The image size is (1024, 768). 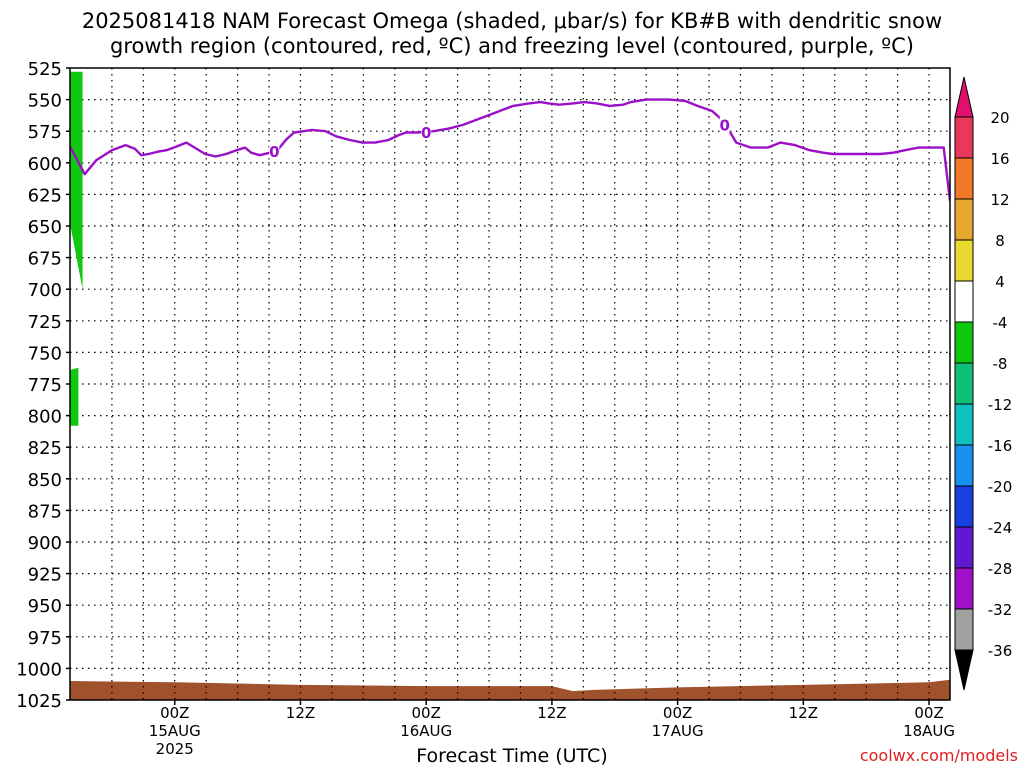 I want to click on x-tick-date-label: 18AUG, so click(x=929, y=731).